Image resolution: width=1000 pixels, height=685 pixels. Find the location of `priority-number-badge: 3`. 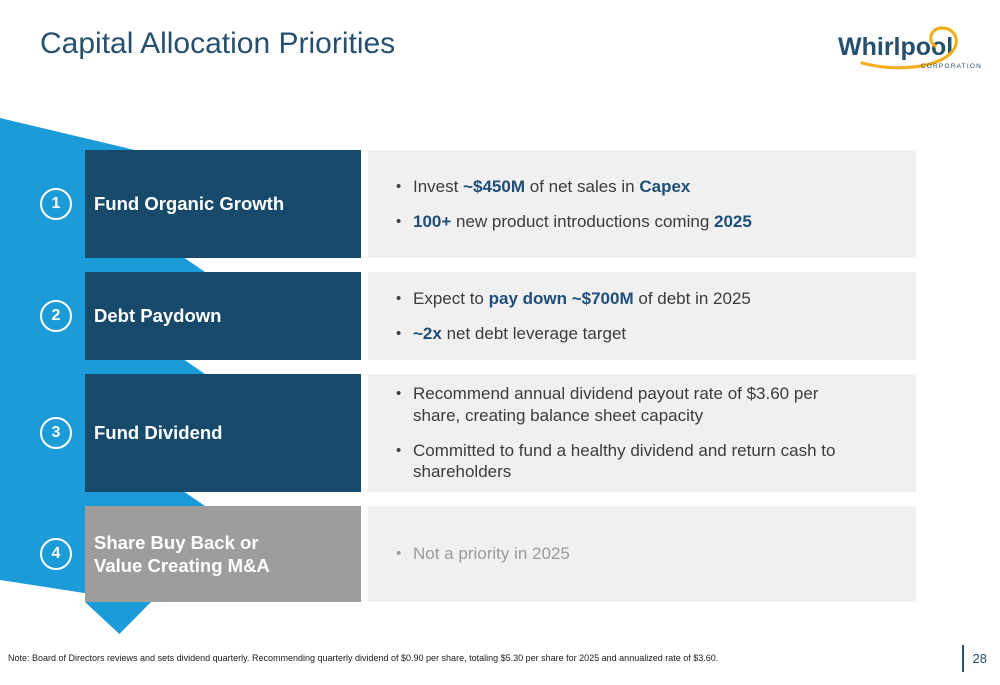

priority-number-badge: 3 is located at coordinates (56, 433).